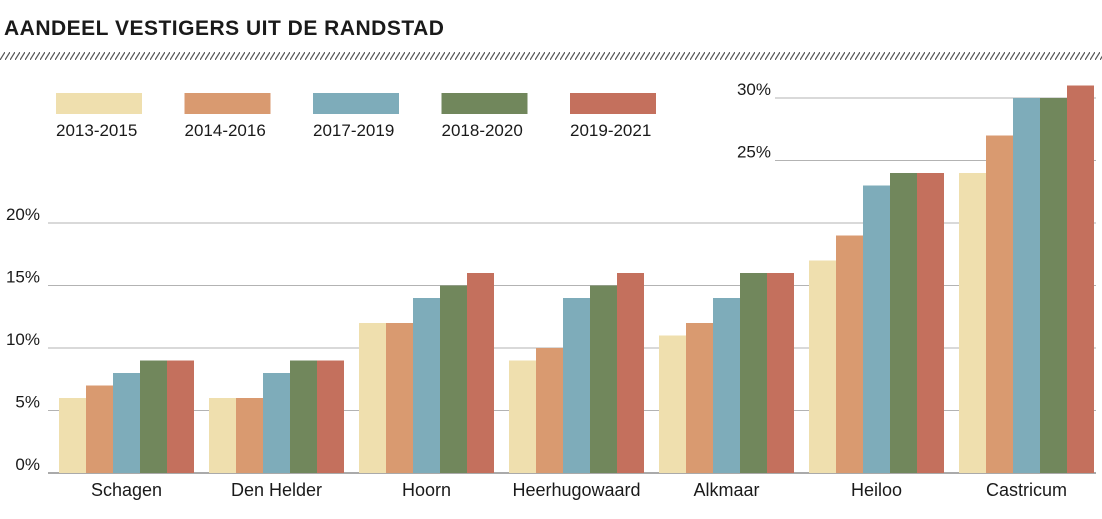  I want to click on bar-hoorn-2017-2019, so click(426, 385).